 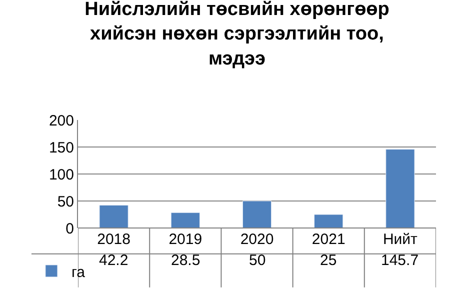 I want to click on data-label: 145.7, so click(x=400, y=260).